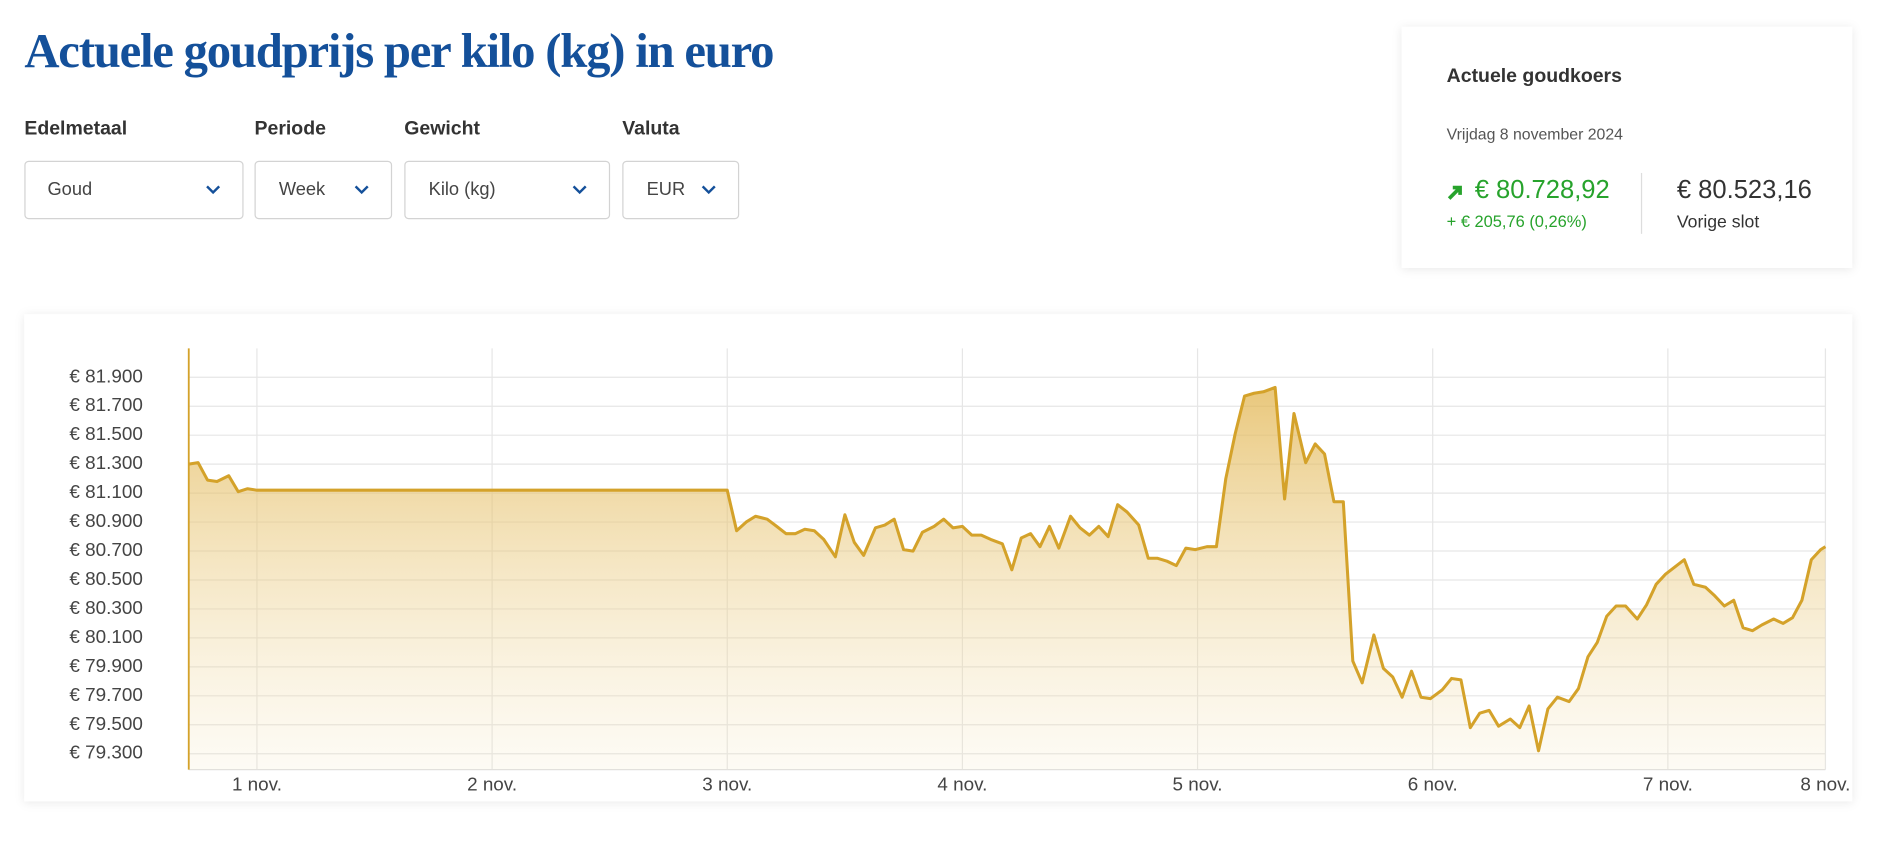 This screenshot has width=1879, height=844. Describe the element at coordinates (69, 188) in the screenshot. I see `dropdown-value: Goud` at that location.